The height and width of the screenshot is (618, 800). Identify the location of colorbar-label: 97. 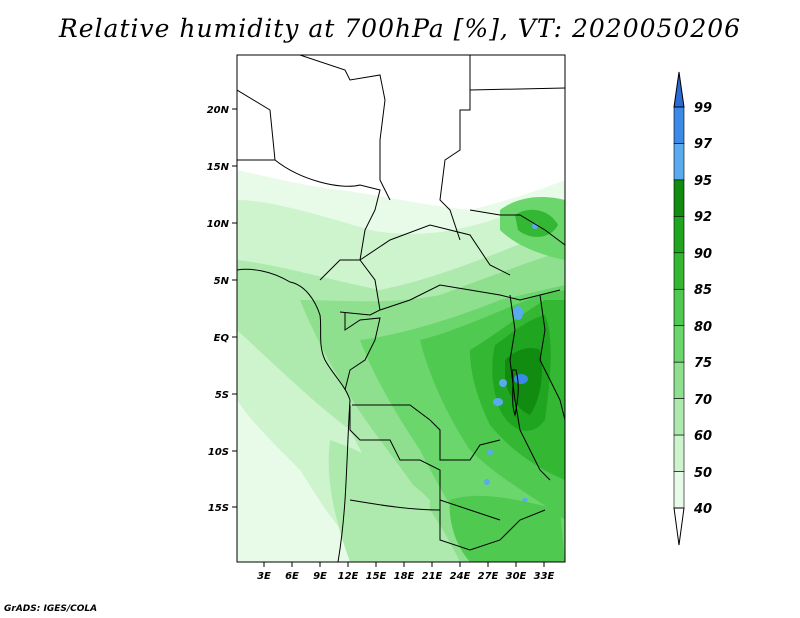
(703, 144).